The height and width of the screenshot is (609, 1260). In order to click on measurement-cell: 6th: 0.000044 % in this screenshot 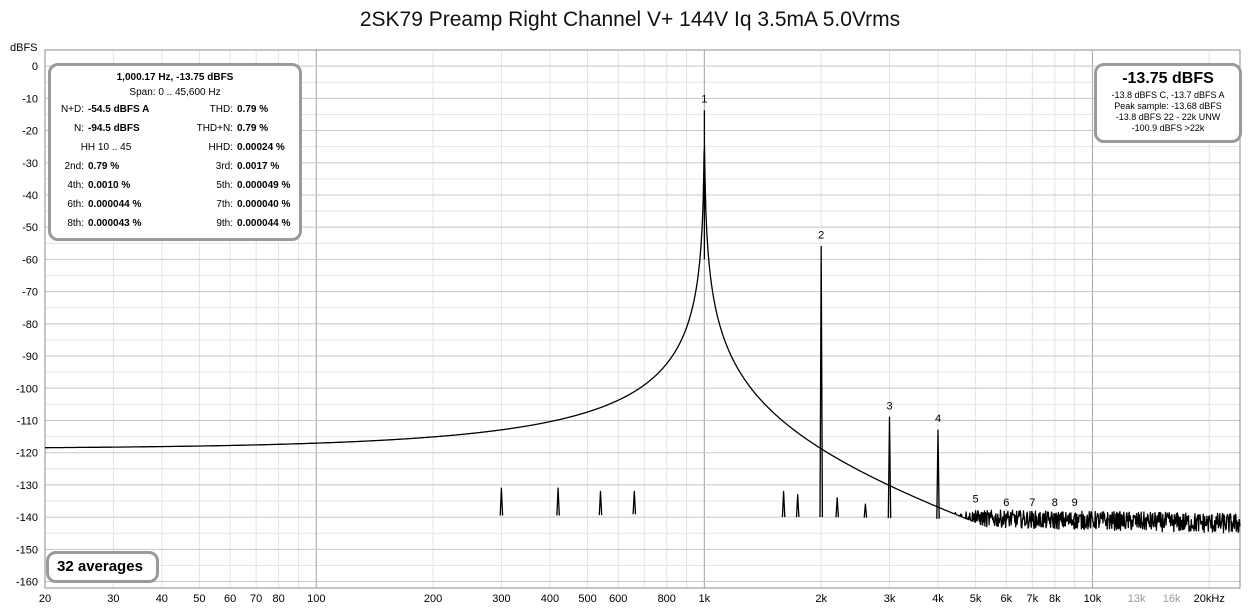, I will do `click(113, 204)`.